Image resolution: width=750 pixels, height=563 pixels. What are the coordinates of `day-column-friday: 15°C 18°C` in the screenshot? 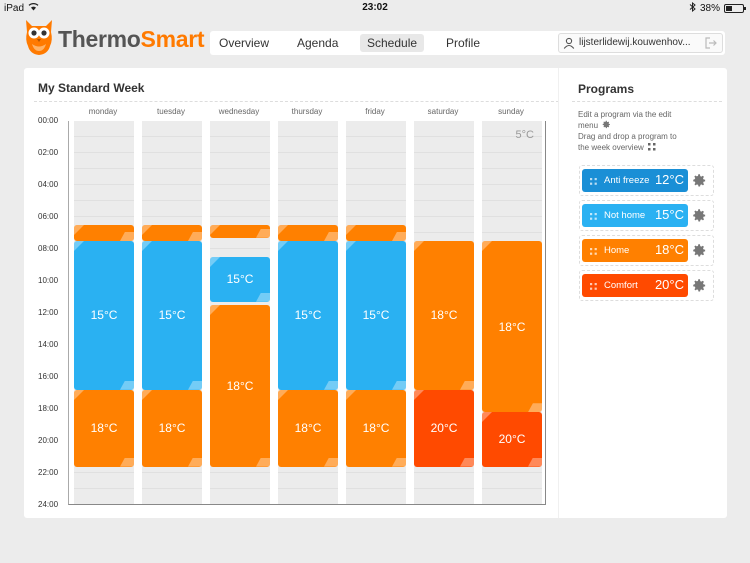 It's located at (376, 312).